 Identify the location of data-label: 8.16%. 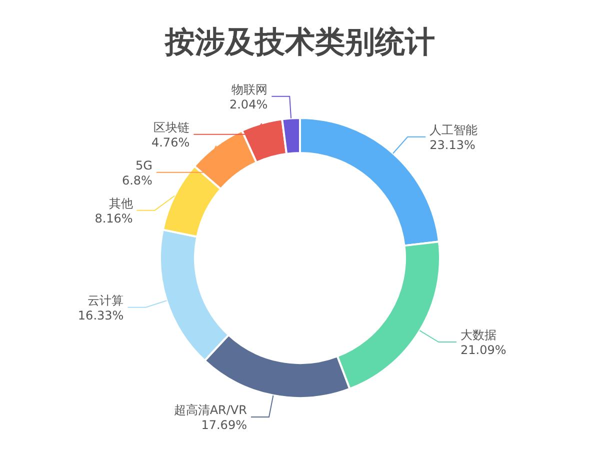
(113, 218).